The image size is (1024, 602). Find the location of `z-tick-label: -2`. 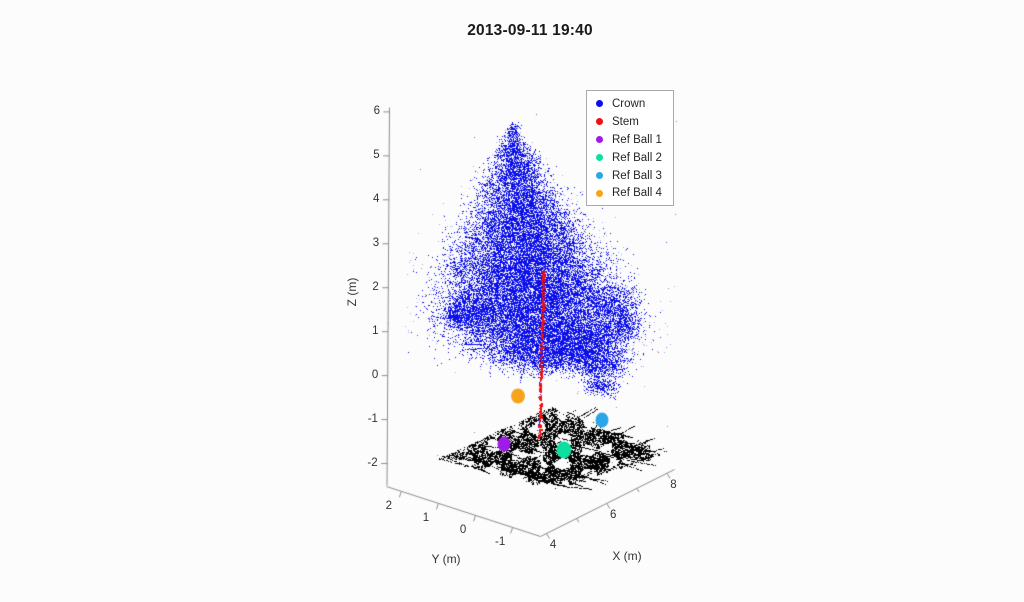

z-tick-label: -2 is located at coordinates (372, 463).